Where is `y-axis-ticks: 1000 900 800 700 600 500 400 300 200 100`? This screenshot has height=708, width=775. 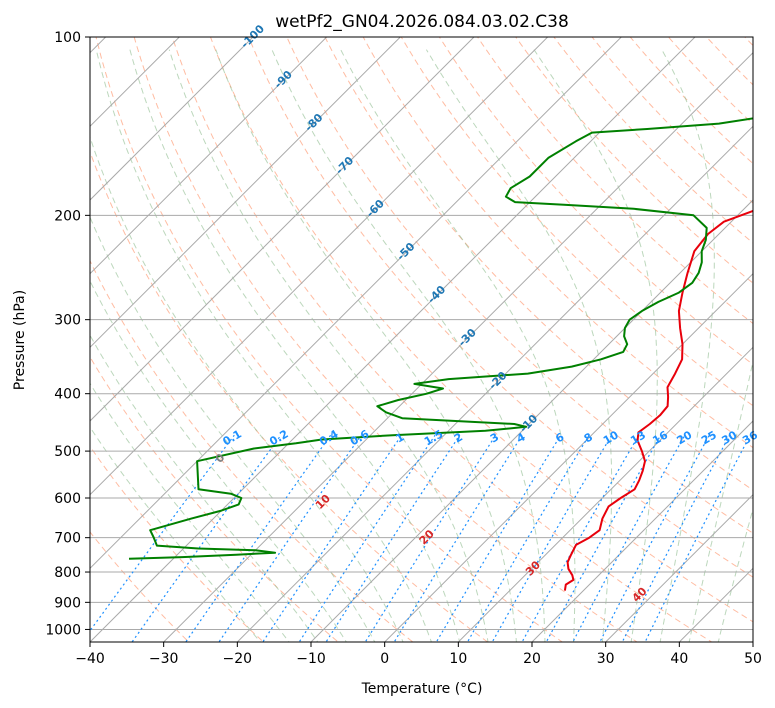 y-axis-ticks: 1000 900 800 700 600 500 400 300 200 100 is located at coordinates (67, 334).